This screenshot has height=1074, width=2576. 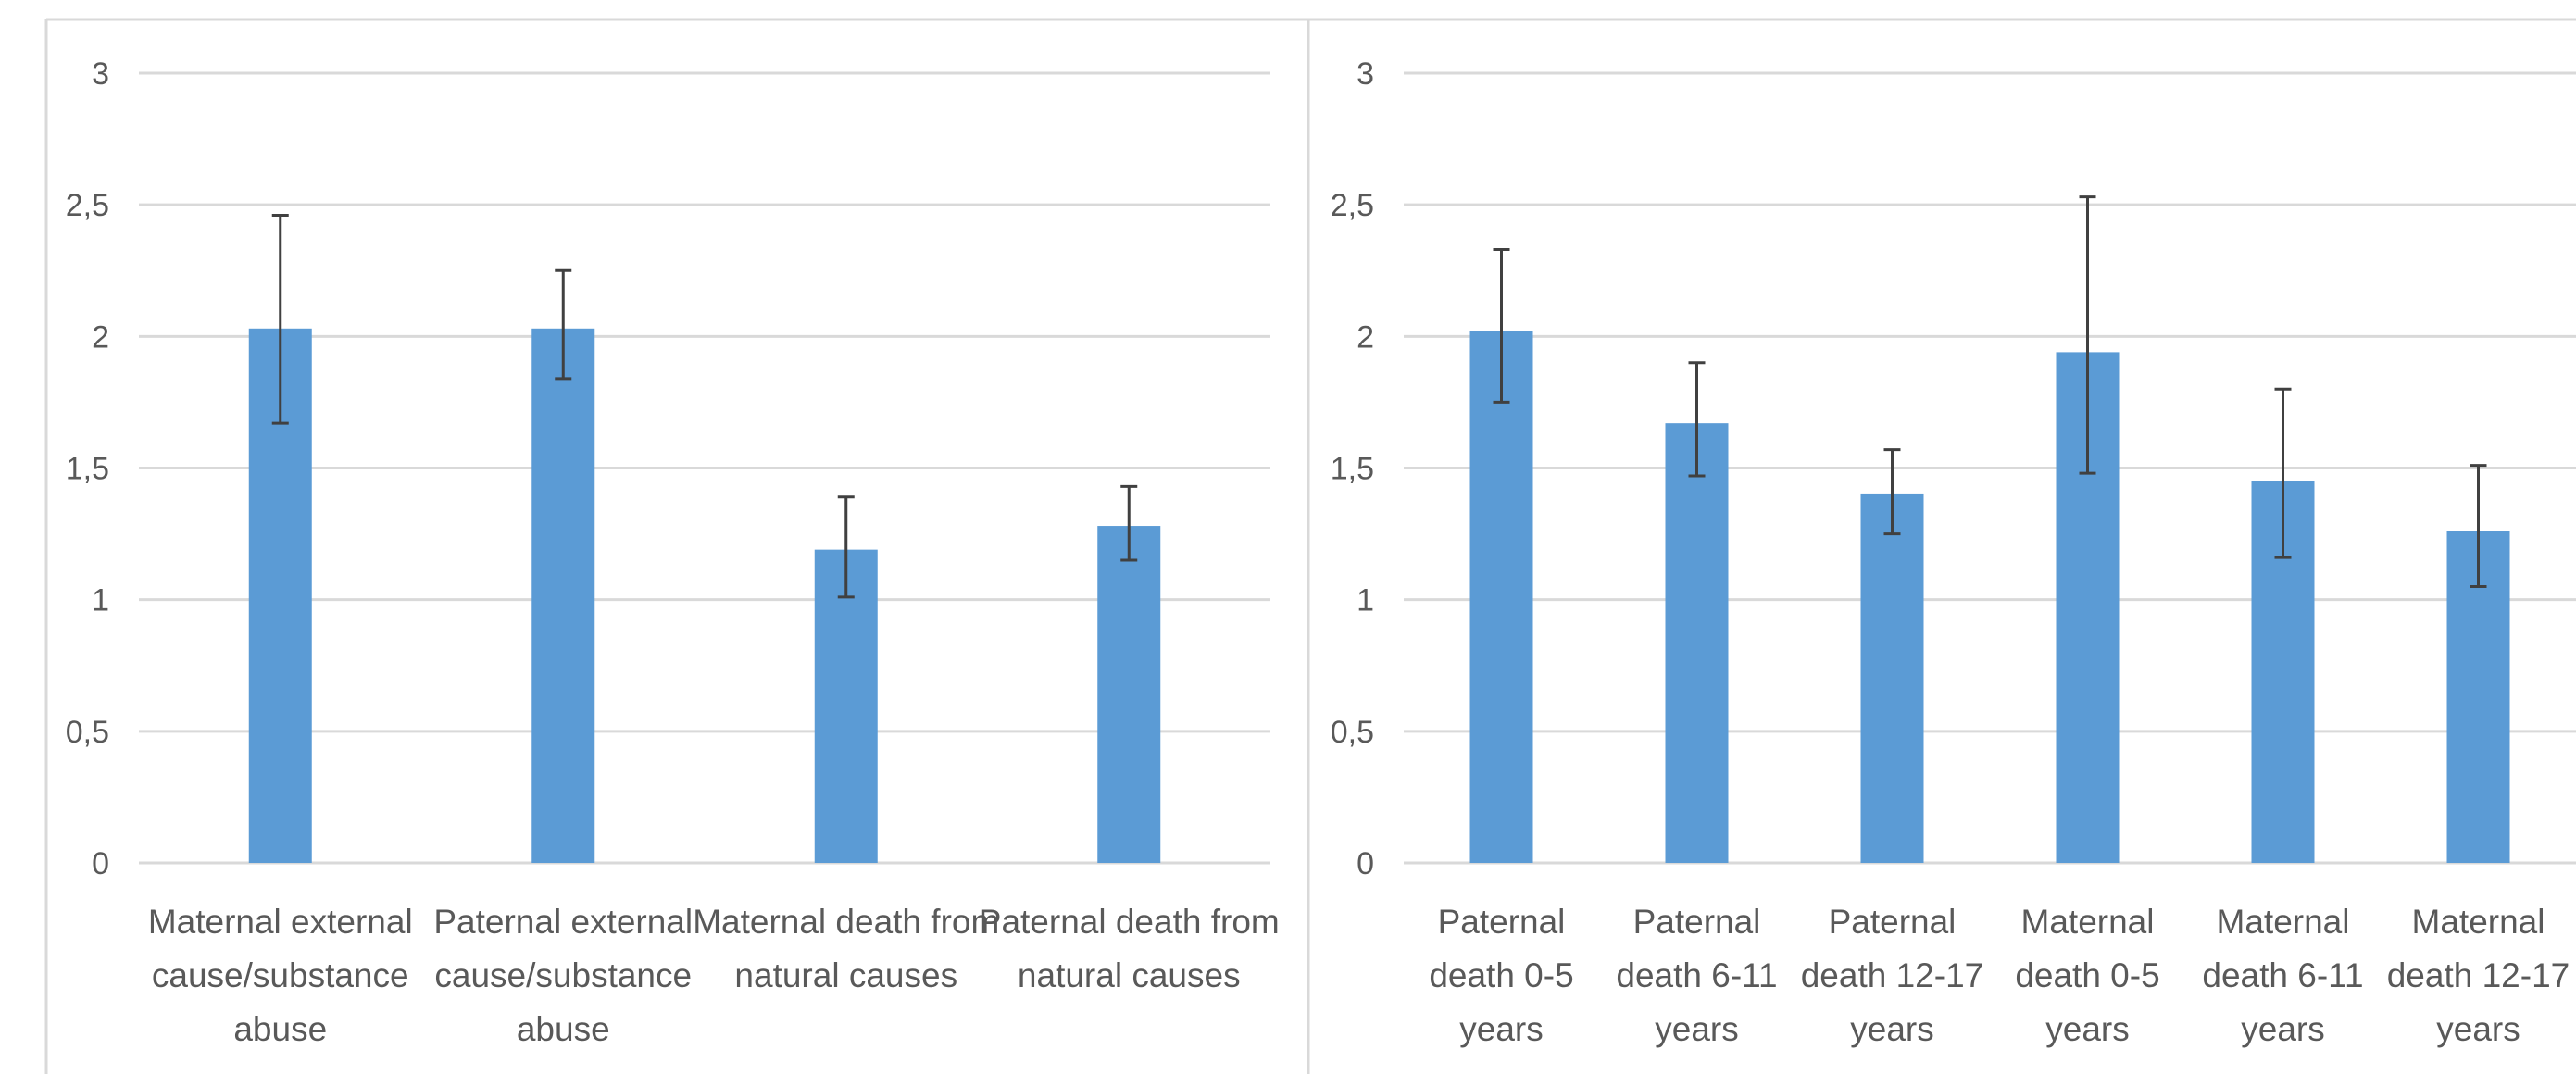 I want to click on x-category-label: Maternal death 12-17 years, so click(x=2478, y=975).